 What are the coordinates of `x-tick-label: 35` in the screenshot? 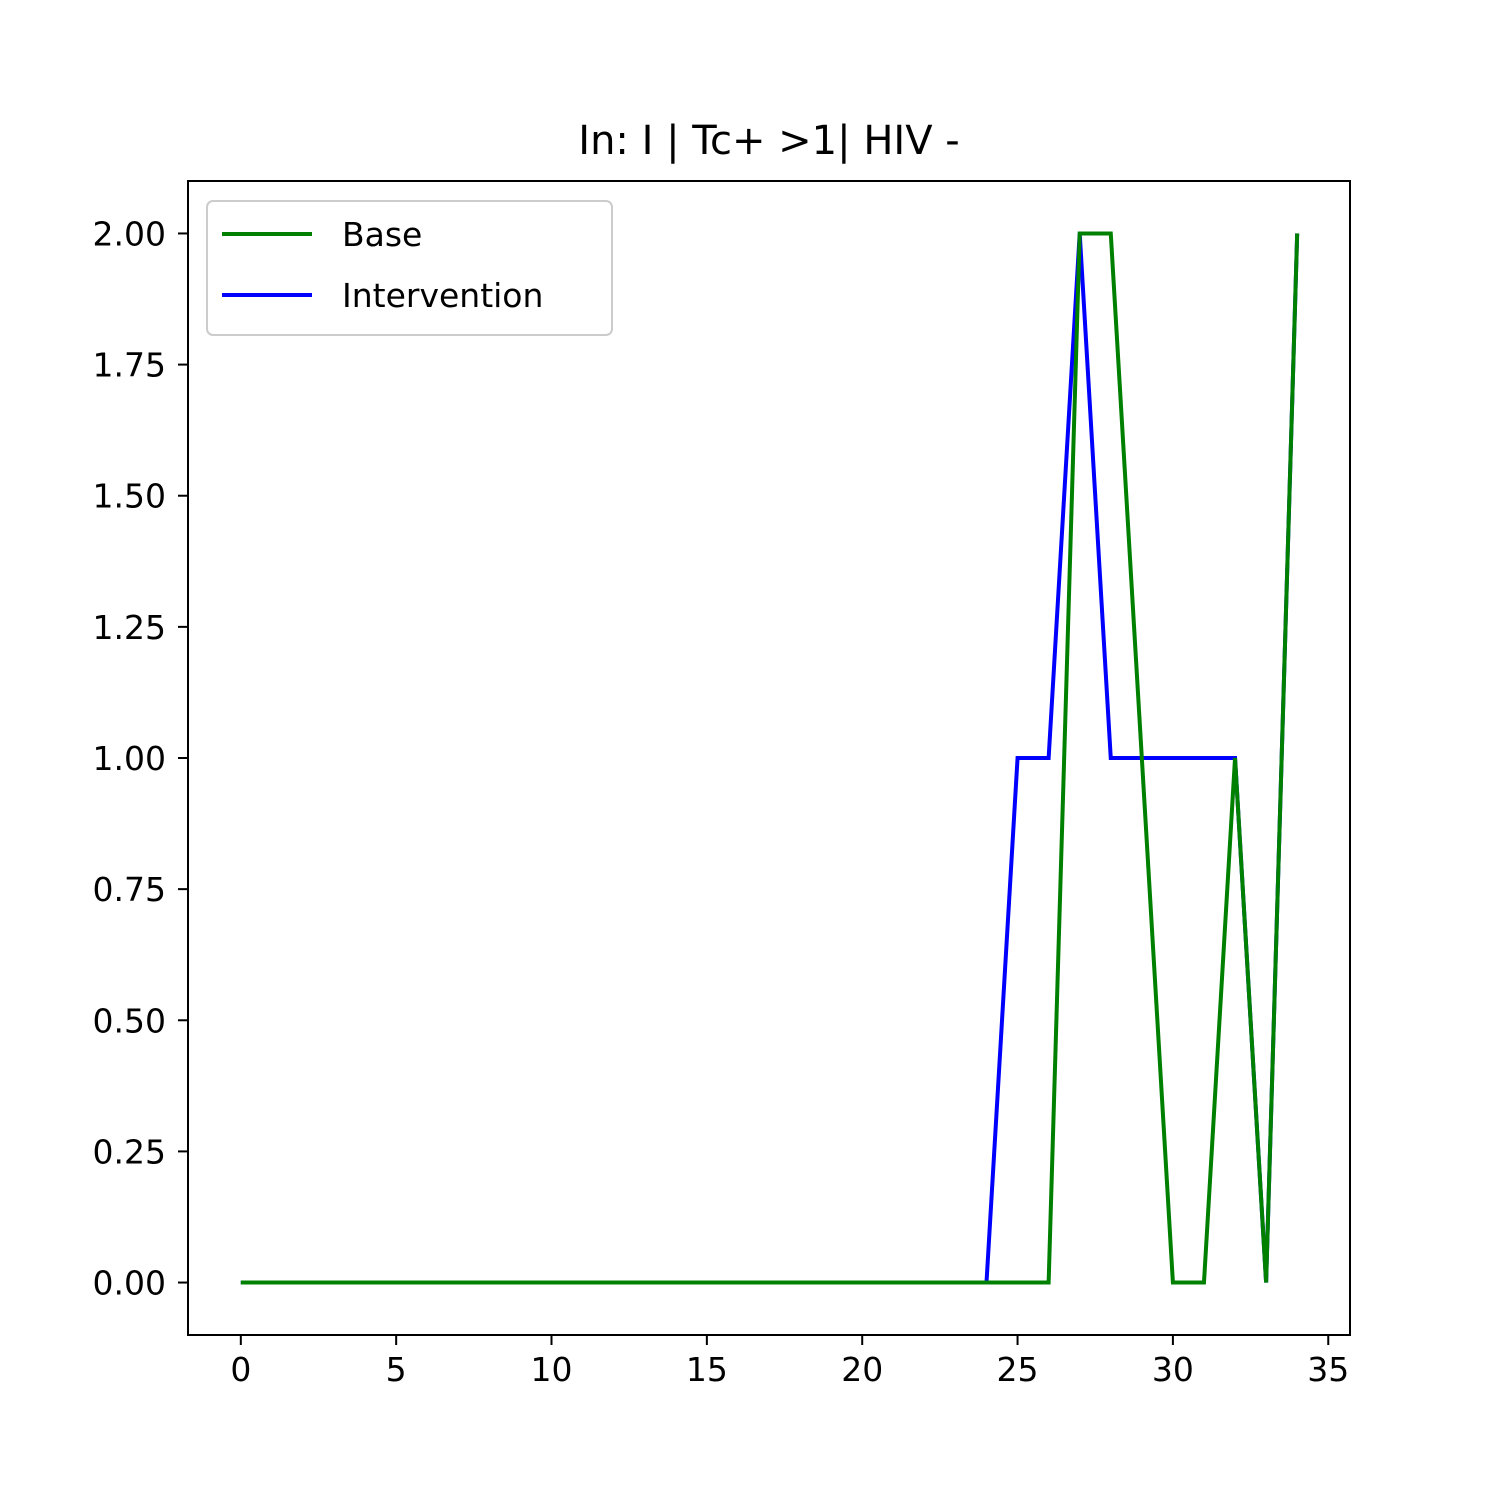 It's located at (1328, 1369).